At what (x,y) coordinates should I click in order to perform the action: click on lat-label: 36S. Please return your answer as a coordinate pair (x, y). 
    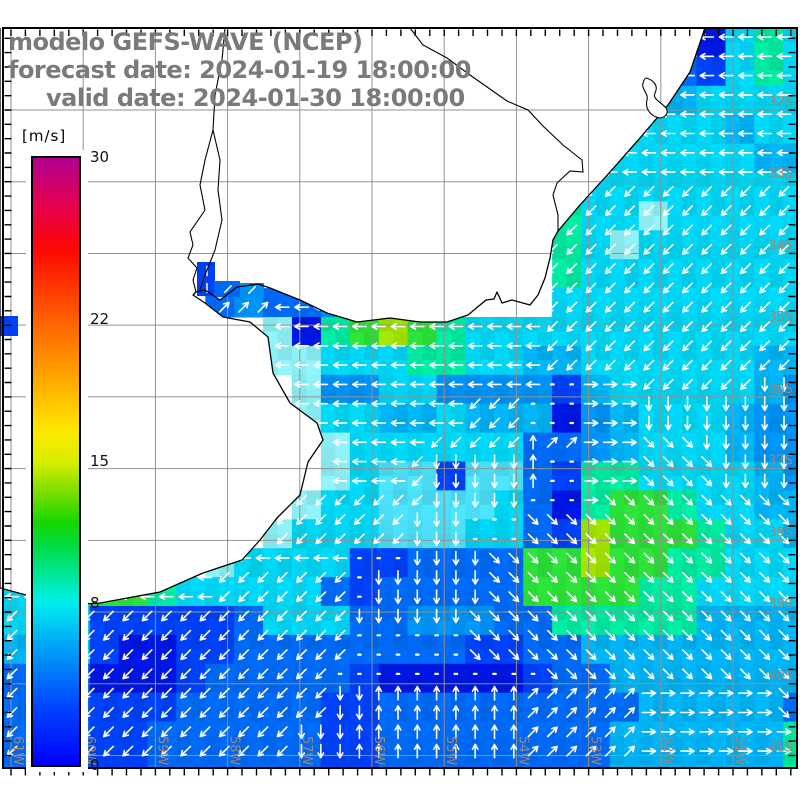
    Looking at the image, I should click on (780, 389).